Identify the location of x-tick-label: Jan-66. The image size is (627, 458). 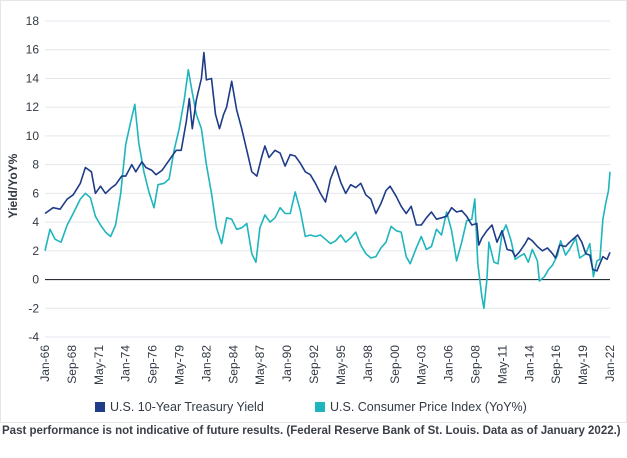
(45, 363).